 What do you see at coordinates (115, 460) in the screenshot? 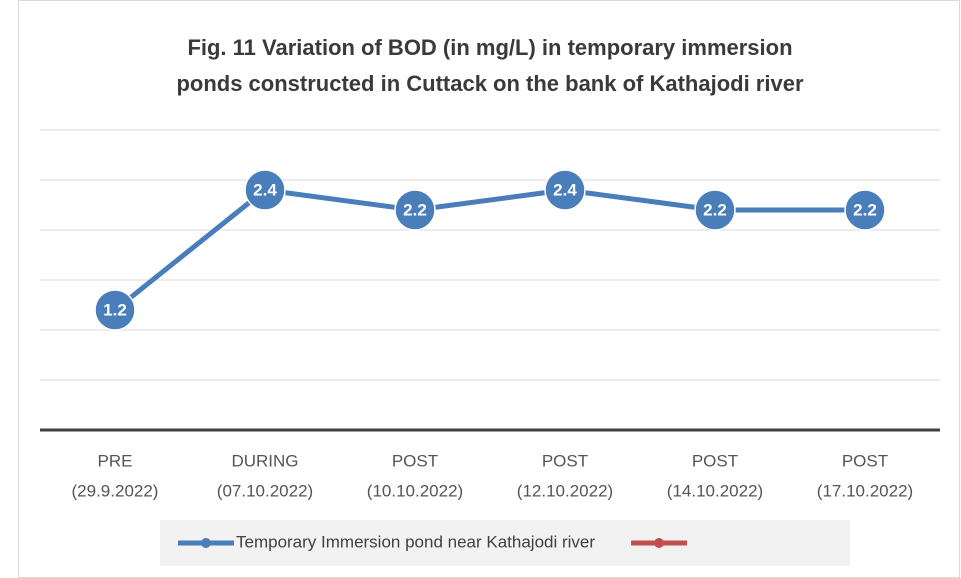
I see `x-tick-label: PRE` at bounding box center [115, 460].